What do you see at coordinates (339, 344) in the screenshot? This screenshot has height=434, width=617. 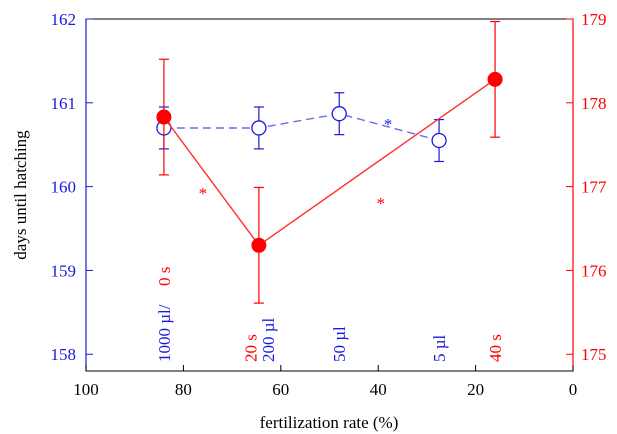 I see `condition-label: 50 µl` at bounding box center [339, 344].